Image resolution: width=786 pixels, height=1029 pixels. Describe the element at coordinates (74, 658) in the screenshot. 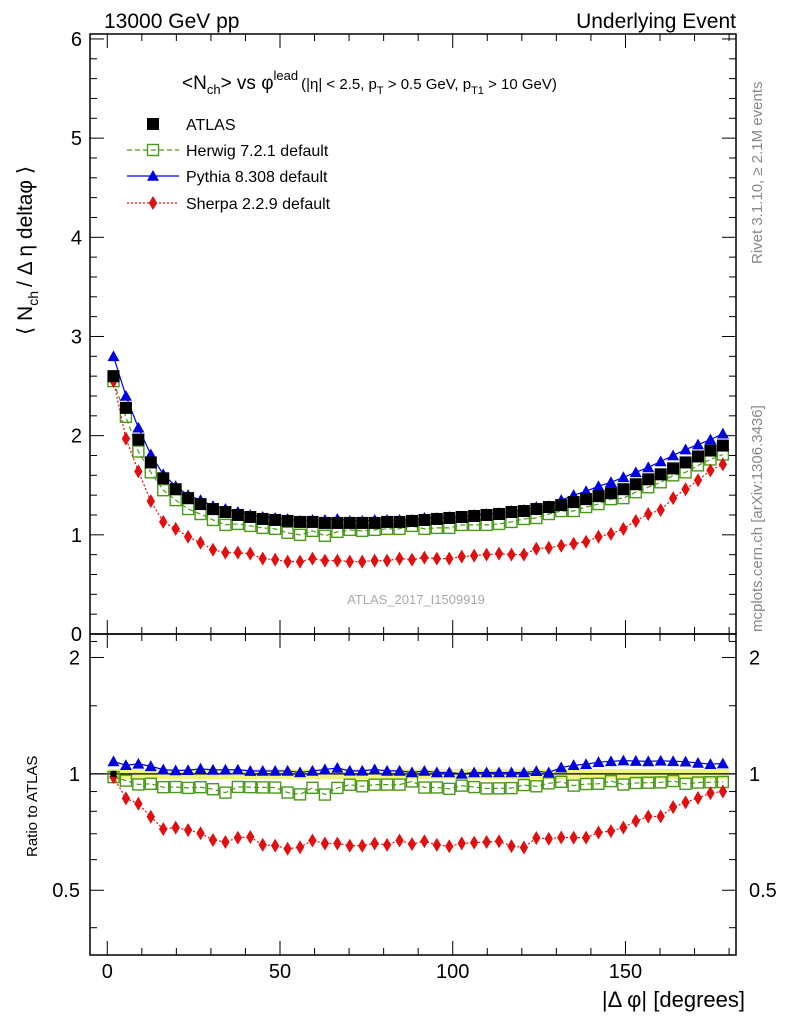

I see `y-tick-label-ratio-left: 2` at that location.